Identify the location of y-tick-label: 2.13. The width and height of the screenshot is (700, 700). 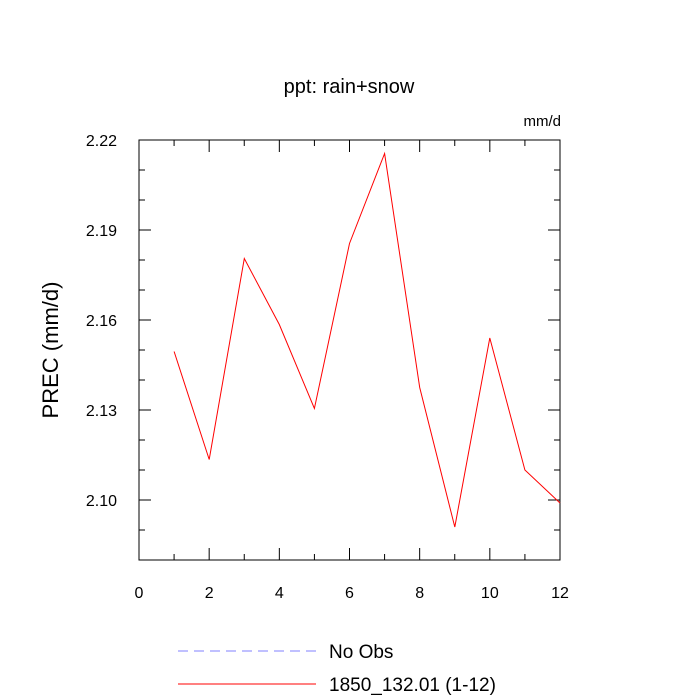
(101, 411).